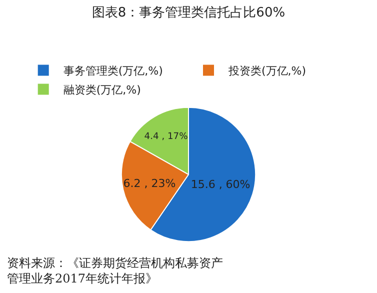 The image size is (377, 293). What do you see at coordinates (115, 271) in the screenshot?
I see `text: 资料来源：《证券期货经营机构私募资产管理业务2017年统计年报》` at bounding box center [115, 271].